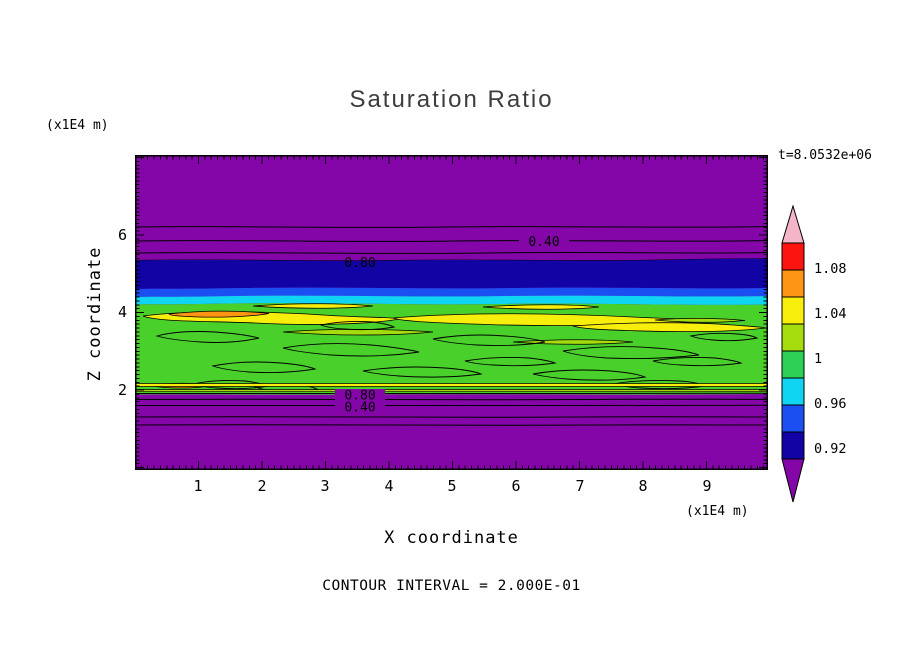  Describe the element at coordinates (830, 269) in the screenshot. I see `colorbar-label: 1.08` at that location.